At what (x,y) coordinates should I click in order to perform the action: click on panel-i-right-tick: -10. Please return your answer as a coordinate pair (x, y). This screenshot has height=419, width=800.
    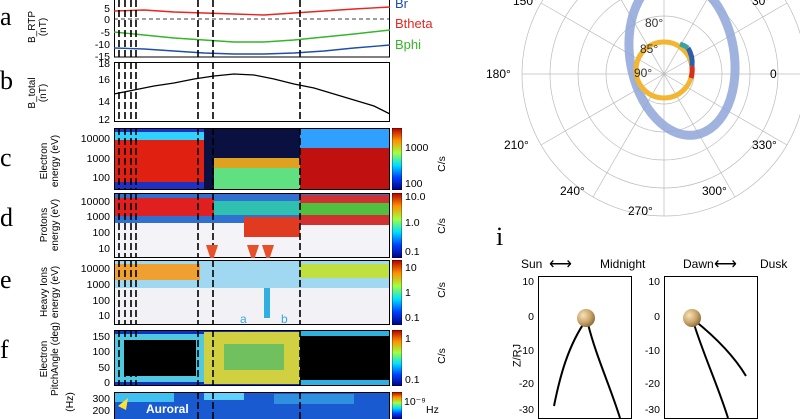
    Looking at the image, I should click on (652, 351).